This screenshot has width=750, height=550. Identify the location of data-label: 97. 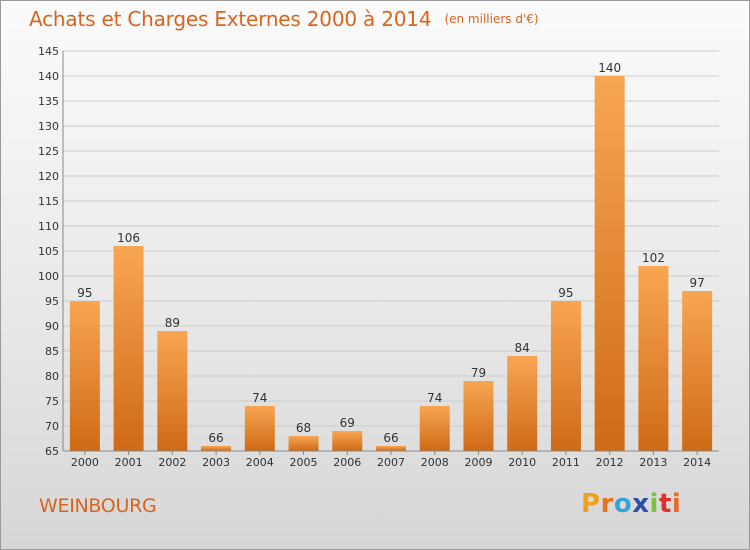
(696, 283).